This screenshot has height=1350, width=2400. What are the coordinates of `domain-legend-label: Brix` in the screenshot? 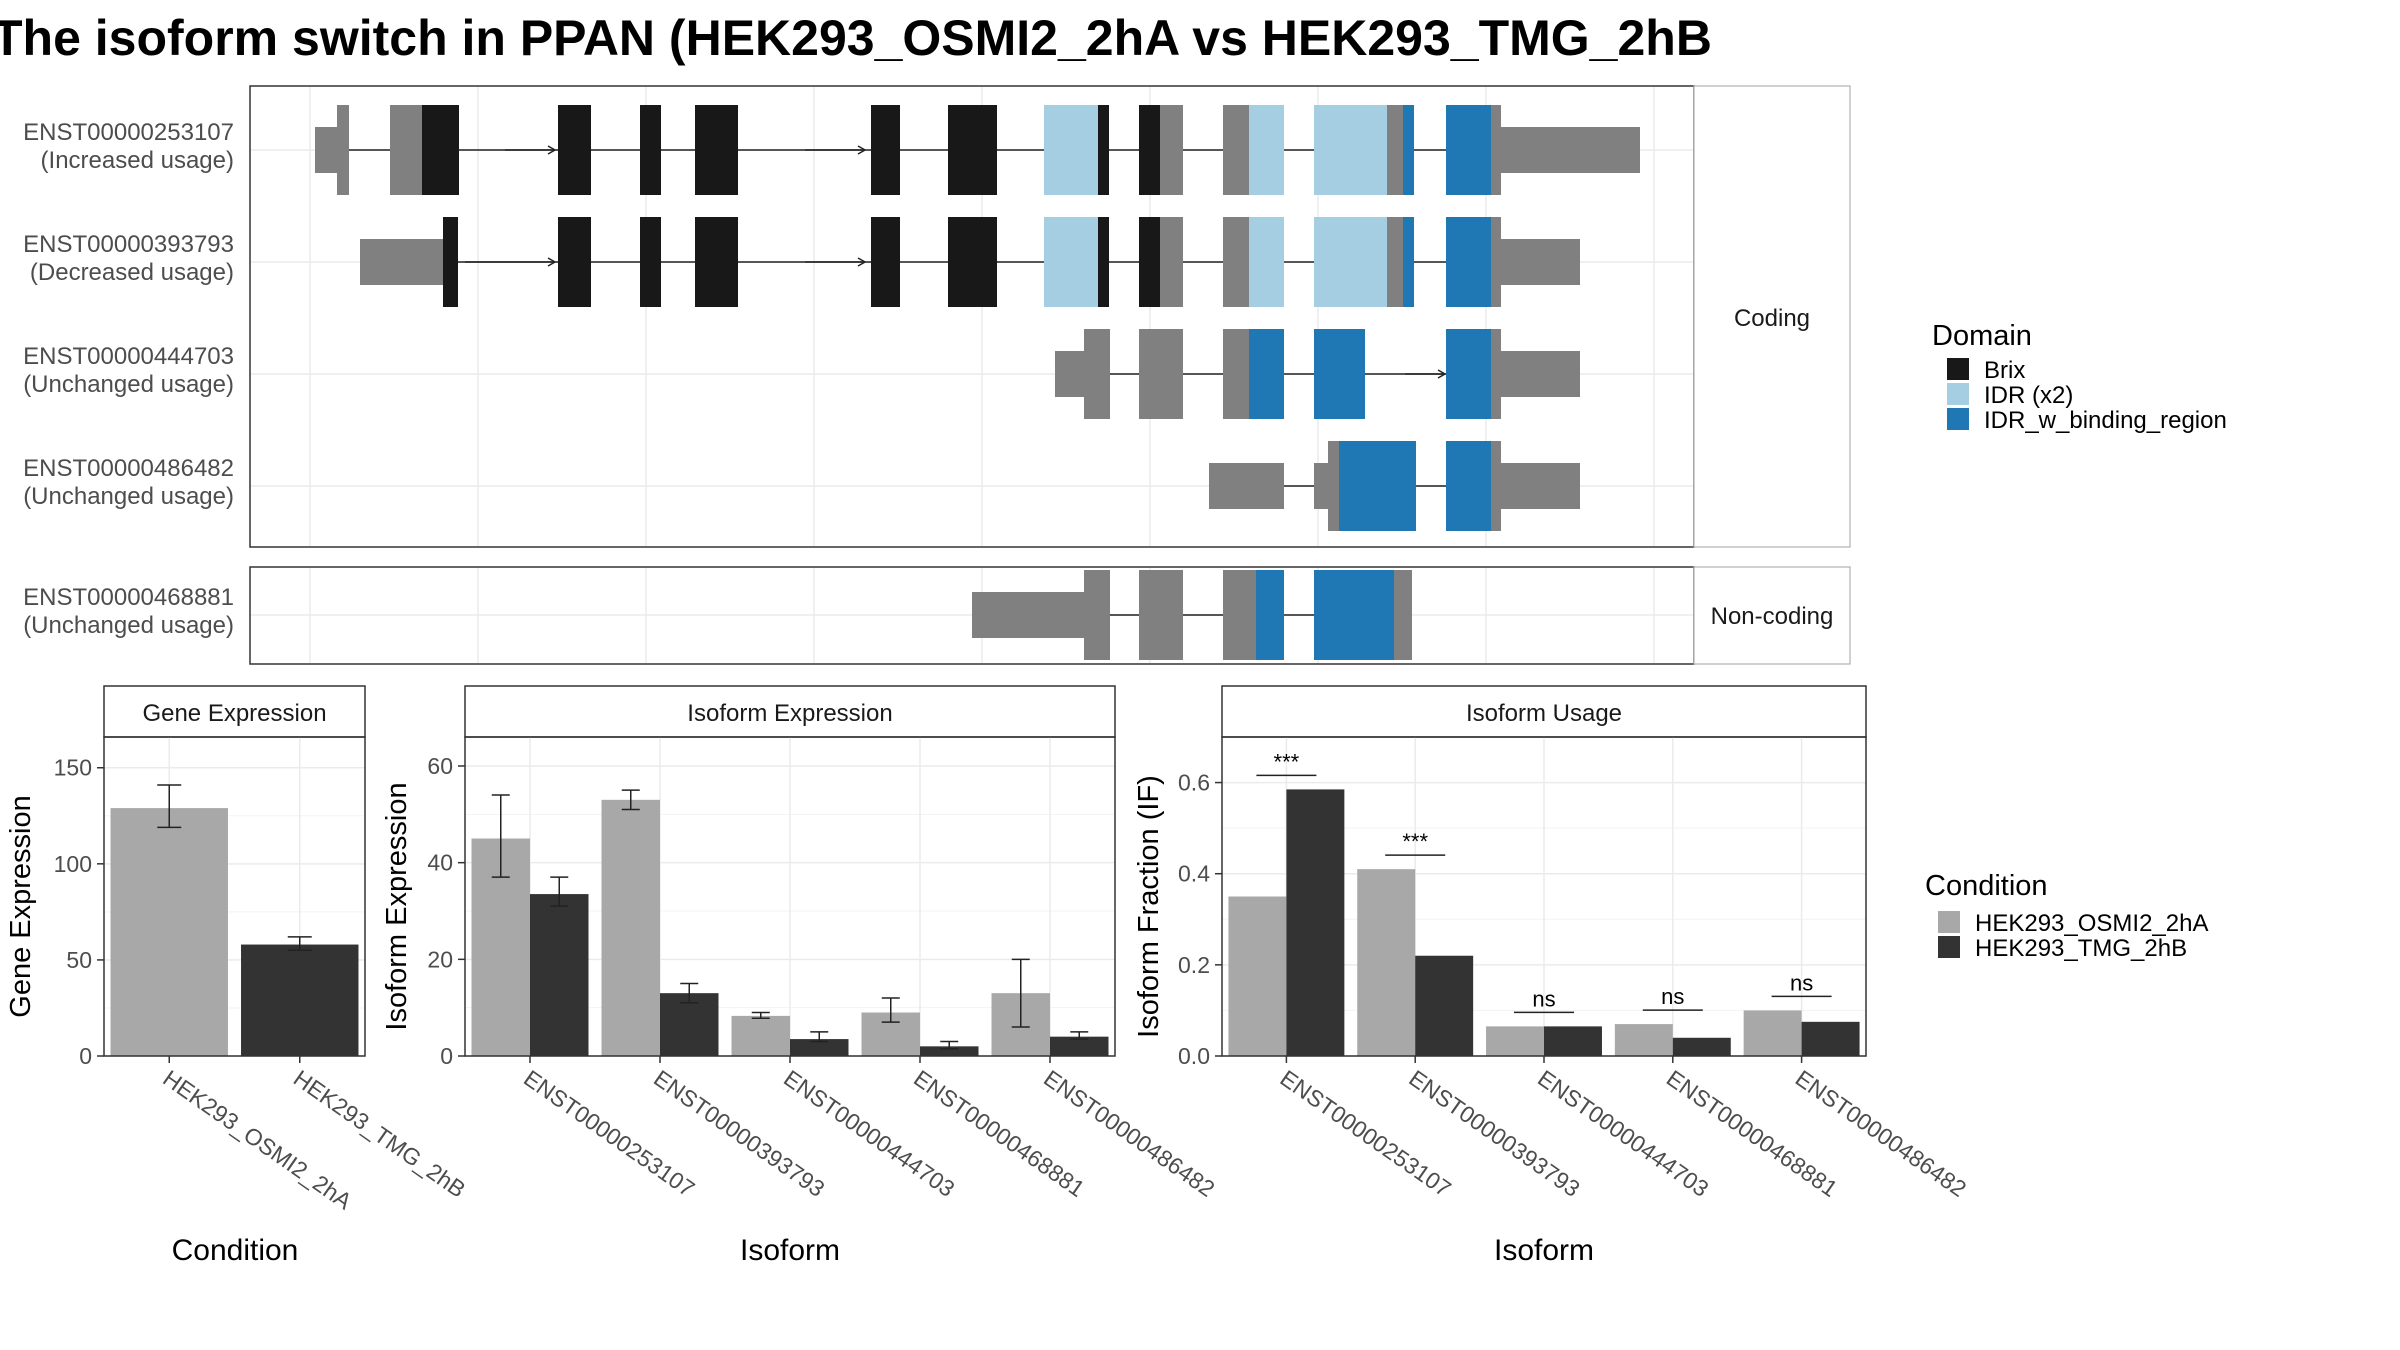 It's located at (2004, 370).